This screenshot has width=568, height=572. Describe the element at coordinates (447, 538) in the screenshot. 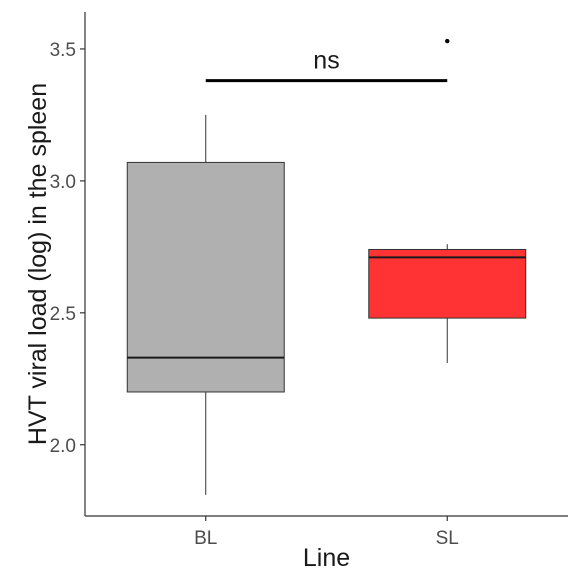

I see `x-tick-label: SL` at that location.